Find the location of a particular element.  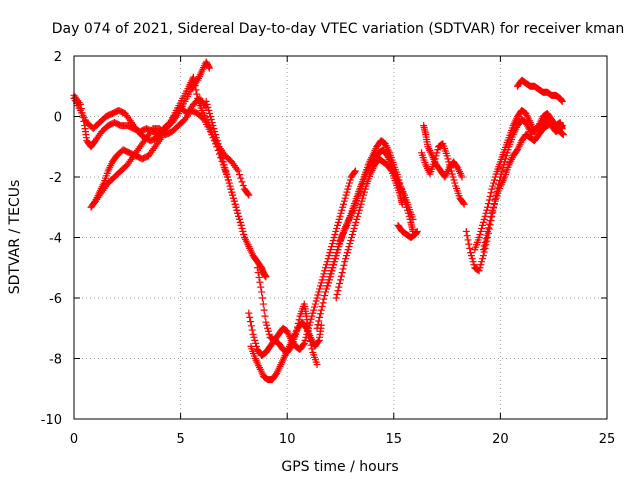

y-tick-label: 0 is located at coordinates (58, 118).